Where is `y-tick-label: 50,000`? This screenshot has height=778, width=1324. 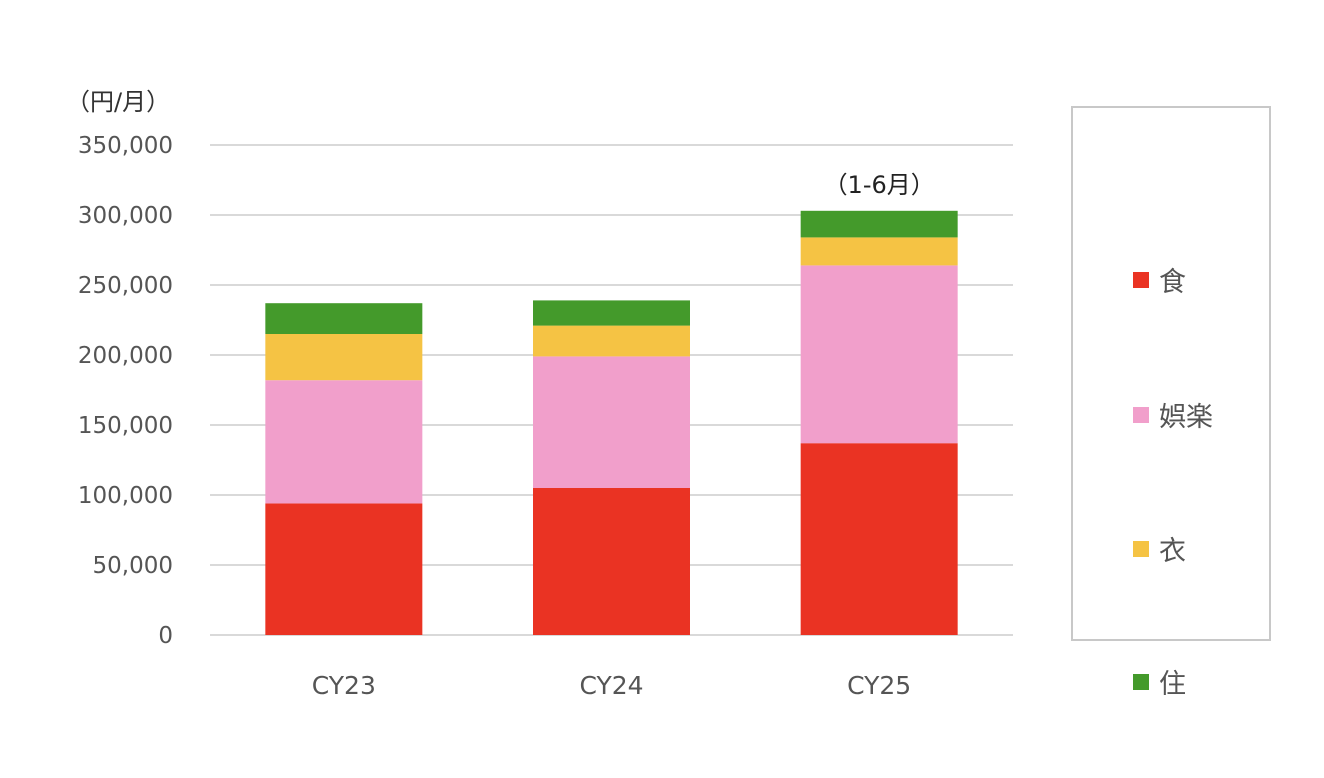 y-tick-label: 50,000 is located at coordinates (133, 566).